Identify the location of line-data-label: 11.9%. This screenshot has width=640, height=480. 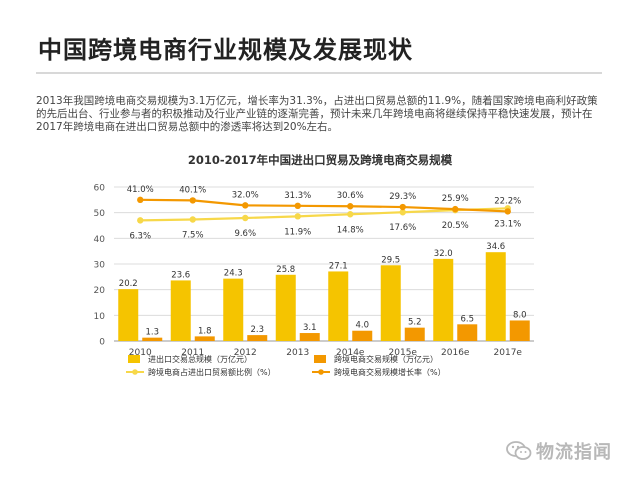
(297, 232).